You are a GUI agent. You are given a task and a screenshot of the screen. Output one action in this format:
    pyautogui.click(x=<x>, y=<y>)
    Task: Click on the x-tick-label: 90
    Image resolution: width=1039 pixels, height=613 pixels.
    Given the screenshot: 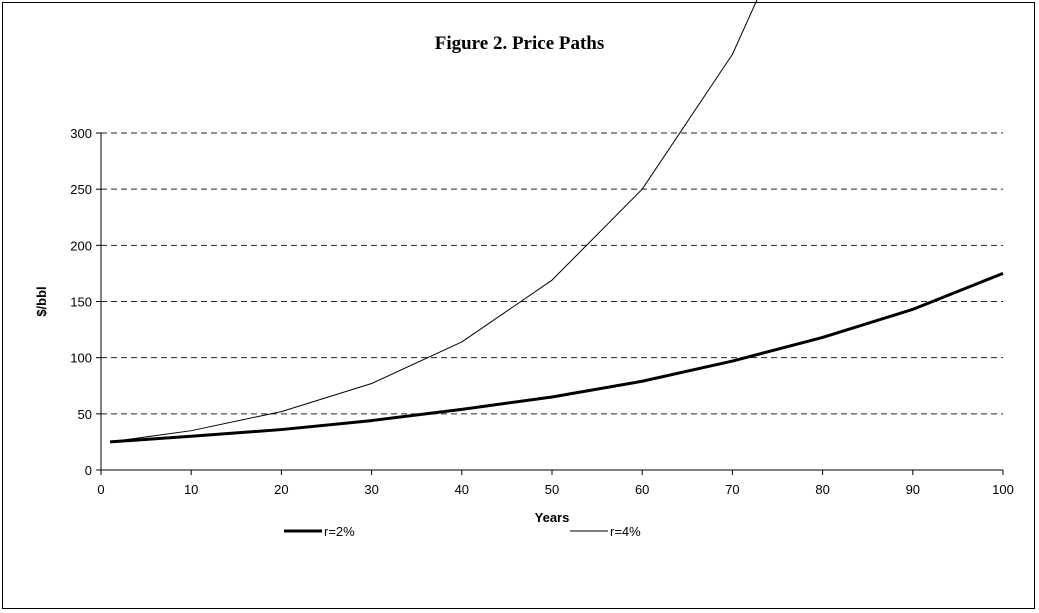 What is the action you would take?
    pyautogui.click(x=913, y=489)
    